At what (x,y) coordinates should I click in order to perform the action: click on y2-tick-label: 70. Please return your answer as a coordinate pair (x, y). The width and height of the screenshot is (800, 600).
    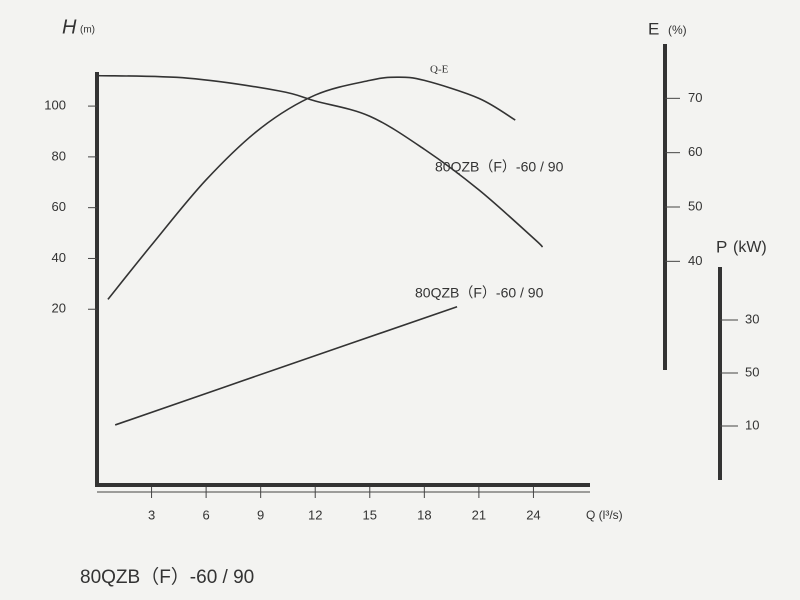
    Looking at the image, I should click on (695, 97).